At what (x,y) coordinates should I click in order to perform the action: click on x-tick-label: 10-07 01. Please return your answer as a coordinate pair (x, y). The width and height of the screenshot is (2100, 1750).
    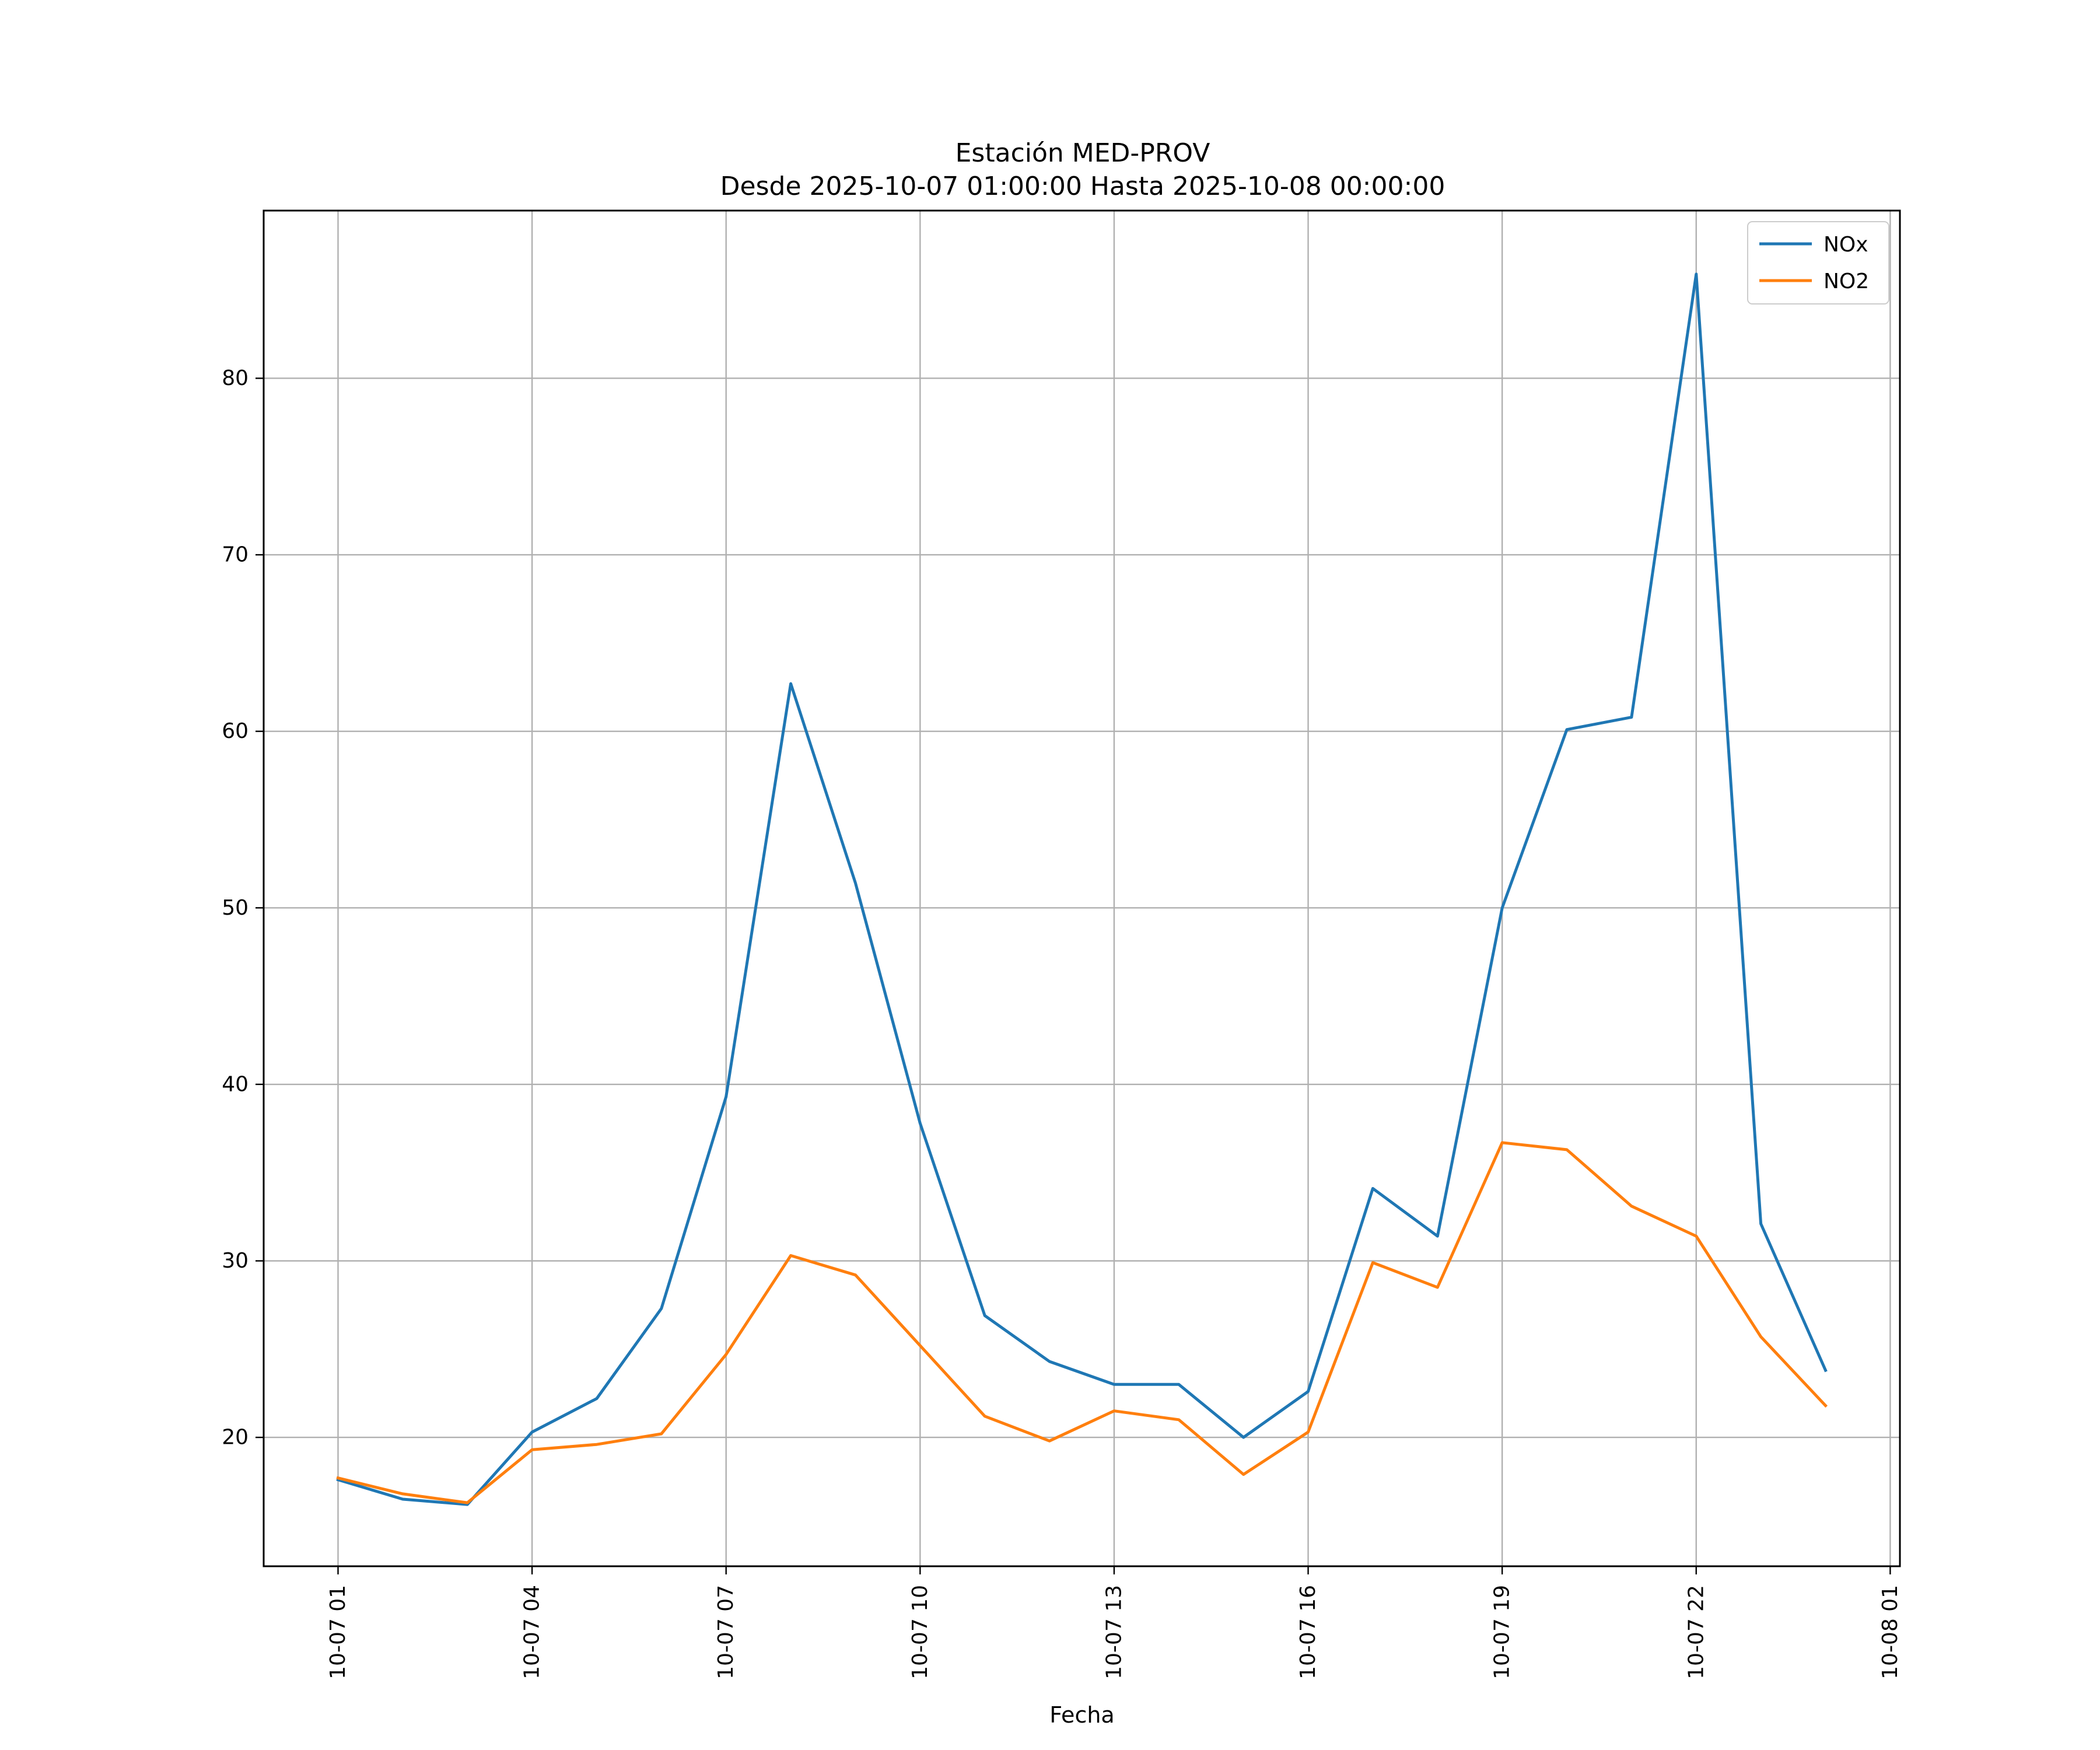
    Looking at the image, I should click on (338, 1632).